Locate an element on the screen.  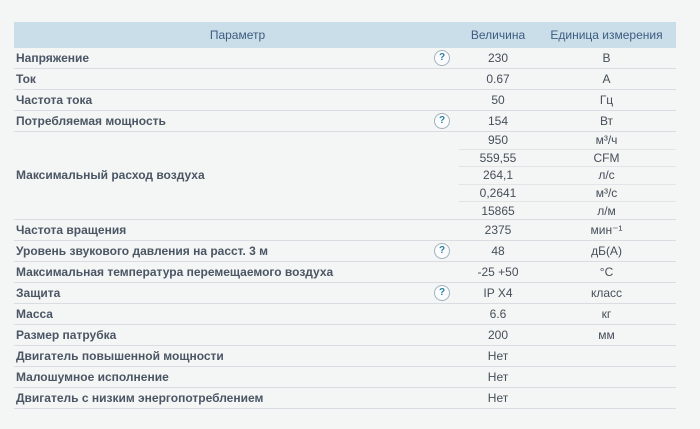
unit-cell: м³/с is located at coordinates (606, 193).